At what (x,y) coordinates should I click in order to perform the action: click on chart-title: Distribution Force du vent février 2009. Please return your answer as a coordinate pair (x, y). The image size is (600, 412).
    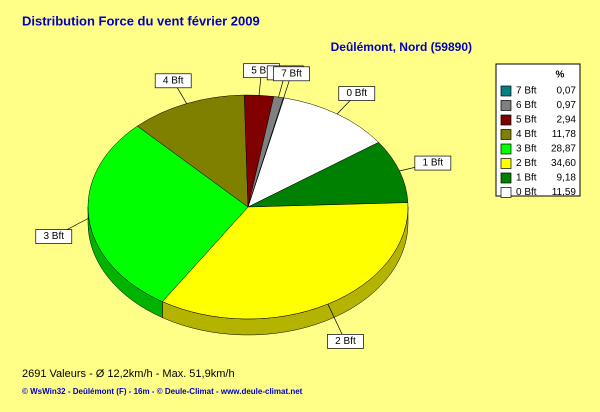
    Looking at the image, I should click on (141, 20).